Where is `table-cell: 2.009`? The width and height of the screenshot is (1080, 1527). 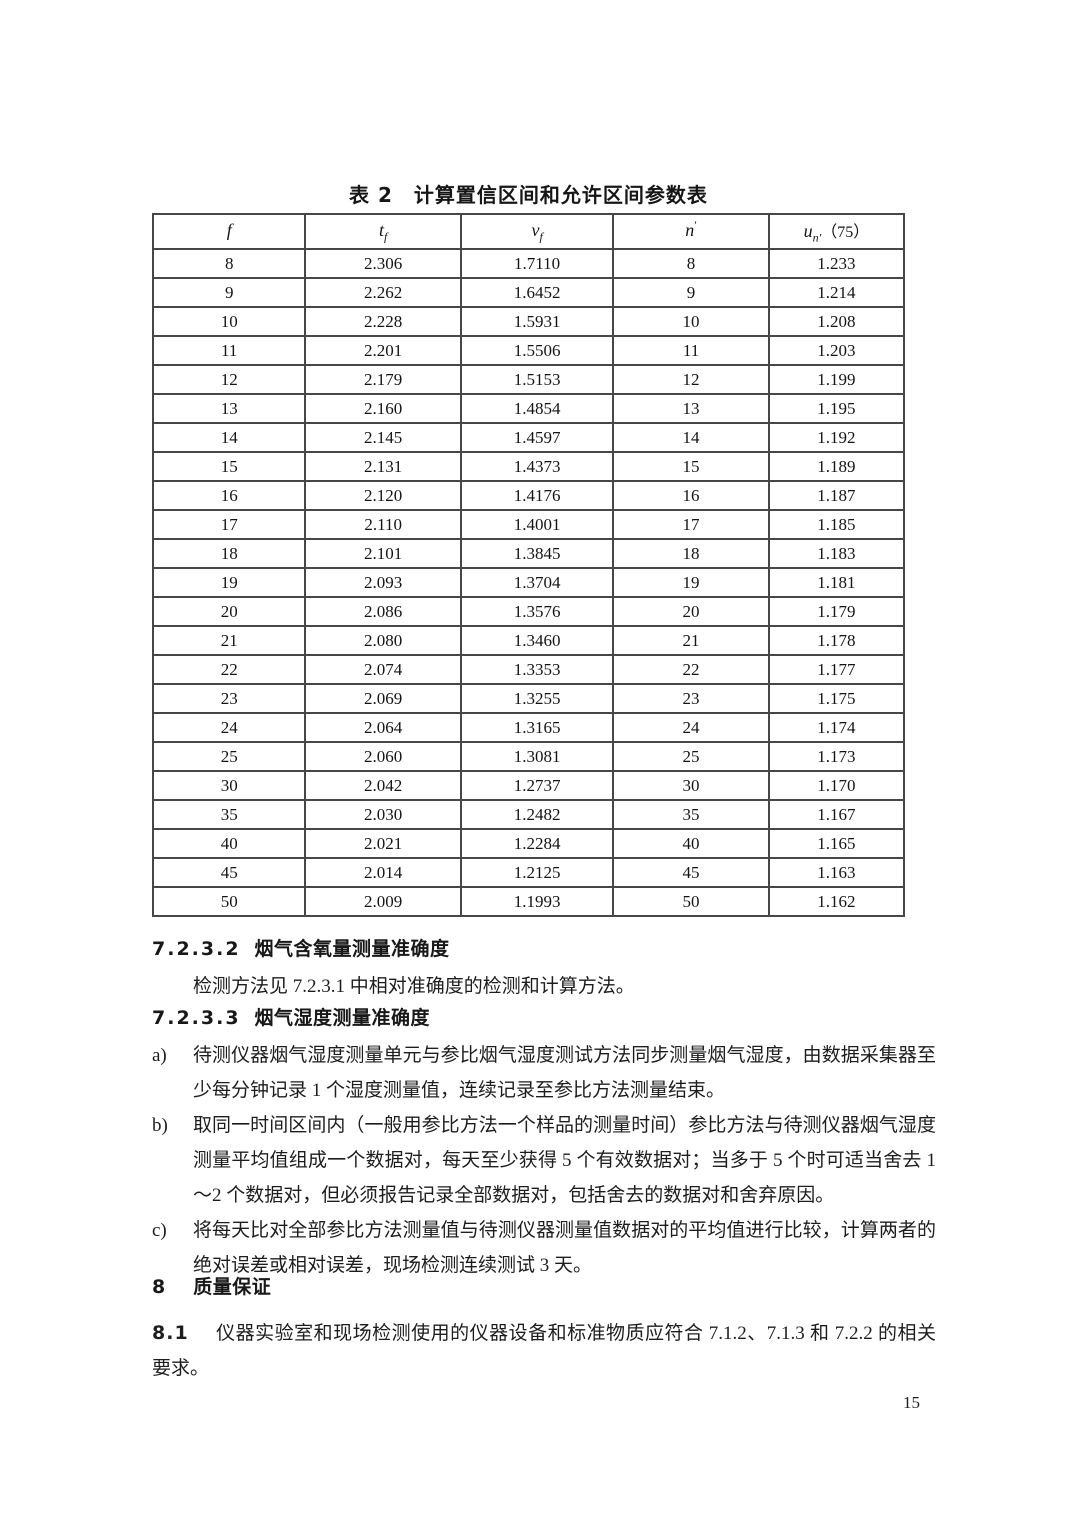
table-cell: 2.009 is located at coordinates (383, 901).